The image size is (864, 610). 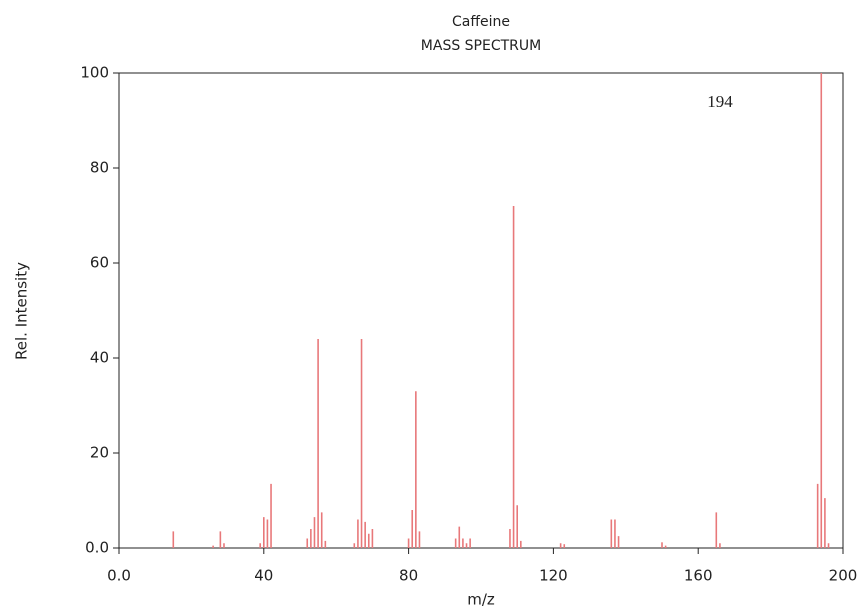 I want to click on y-tick-label: 0.0, so click(x=97, y=548).